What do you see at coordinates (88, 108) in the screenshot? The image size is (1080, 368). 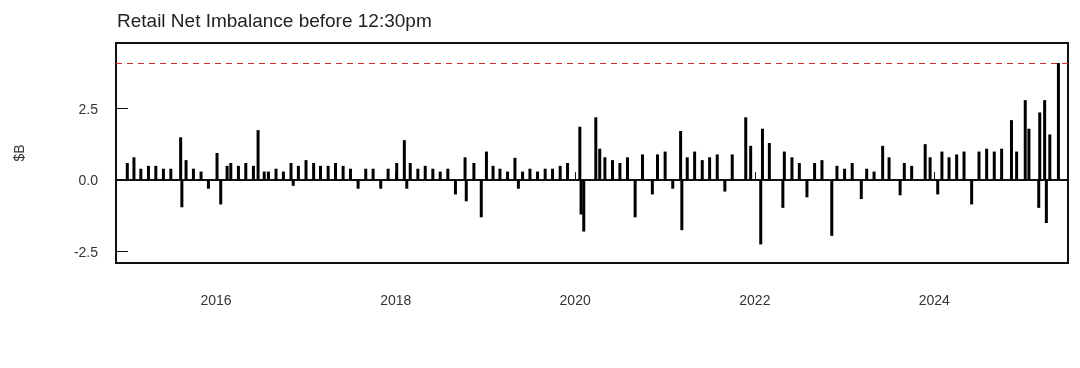 I see `y-tick-label: 2.5` at bounding box center [88, 108].